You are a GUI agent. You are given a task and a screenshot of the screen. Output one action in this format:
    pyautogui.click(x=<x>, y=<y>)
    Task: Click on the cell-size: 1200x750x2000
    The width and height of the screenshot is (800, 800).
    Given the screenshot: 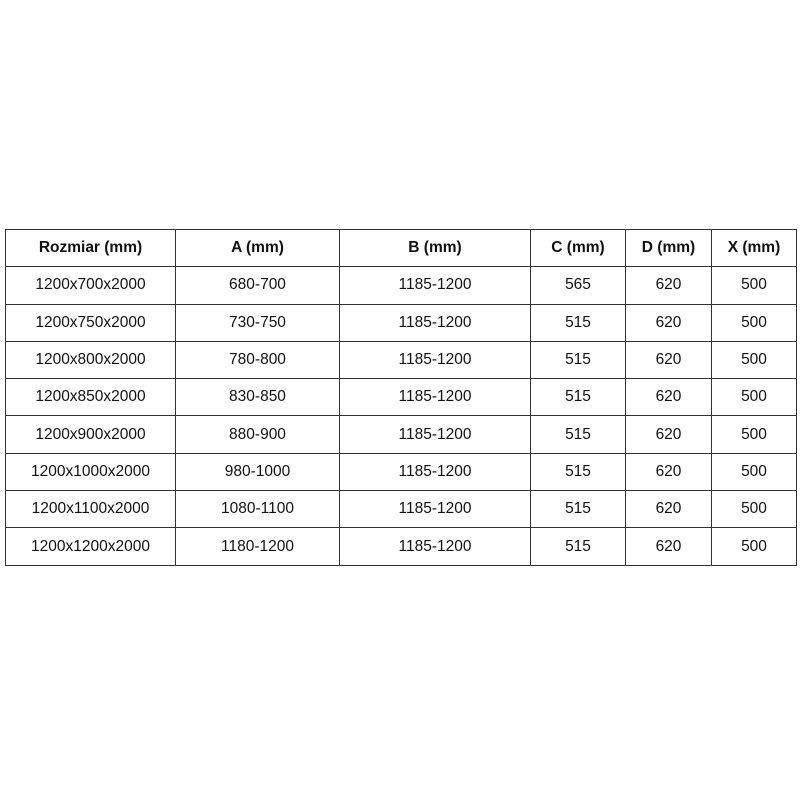 What is the action you would take?
    pyautogui.click(x=90, y=322)
    